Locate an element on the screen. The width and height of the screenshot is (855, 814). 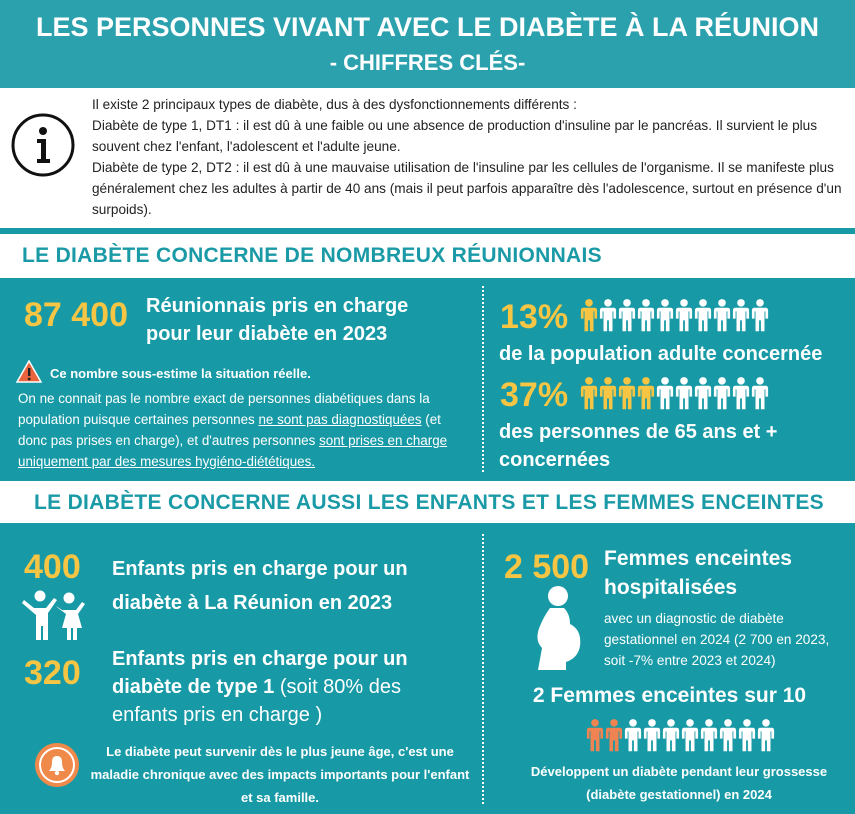
stat-label: de la population adulte concernée is located at coordinates (661, 354).